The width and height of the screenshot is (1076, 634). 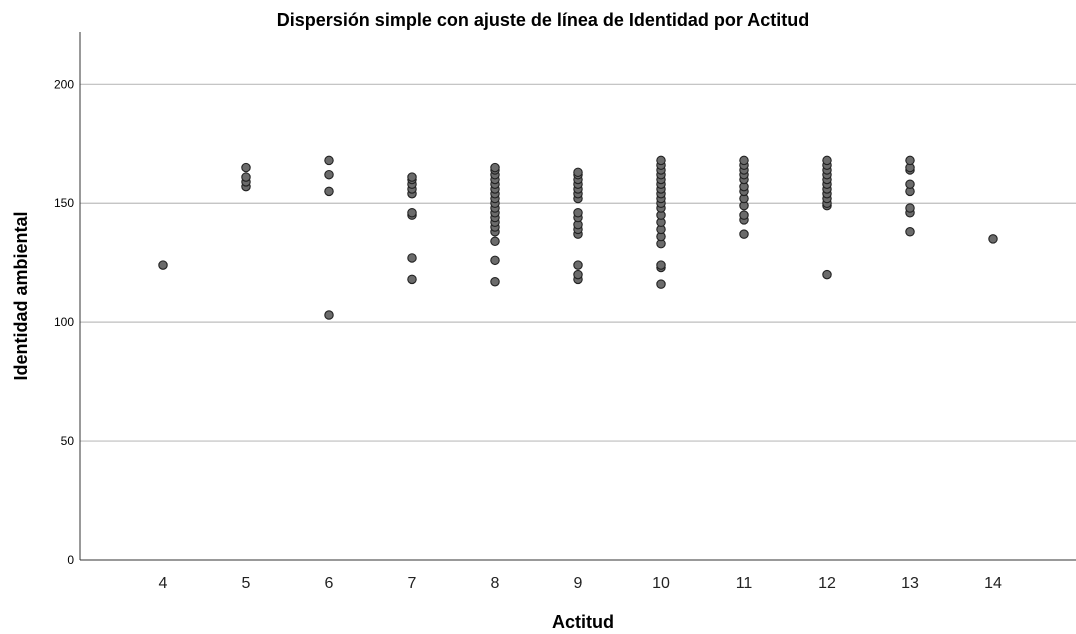 I want to click on x-tick-label: 4, so click(x=163, y=583).